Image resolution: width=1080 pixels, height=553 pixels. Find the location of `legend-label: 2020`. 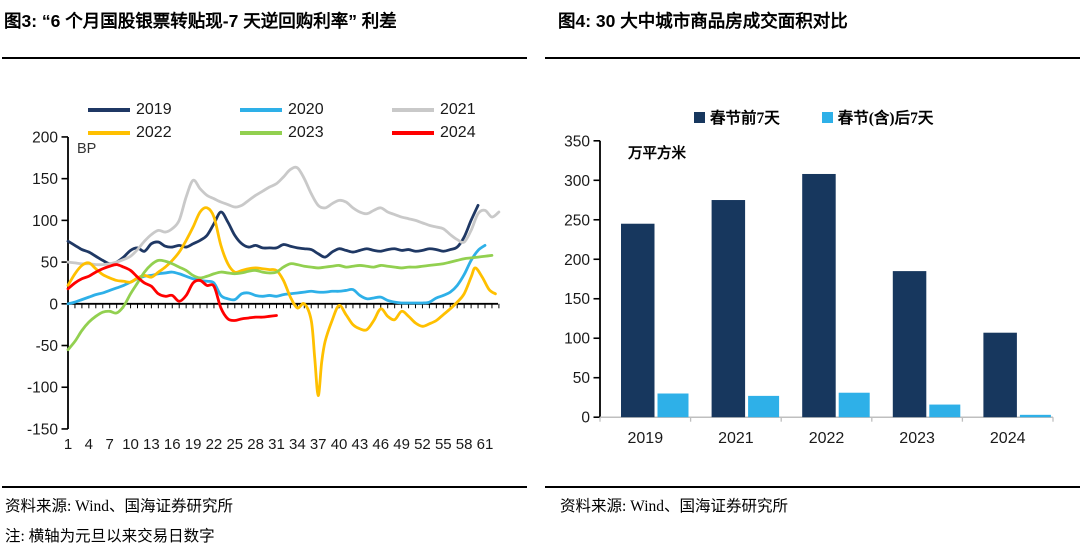

legend-label: 2020 is located at coordinates (306, 109).